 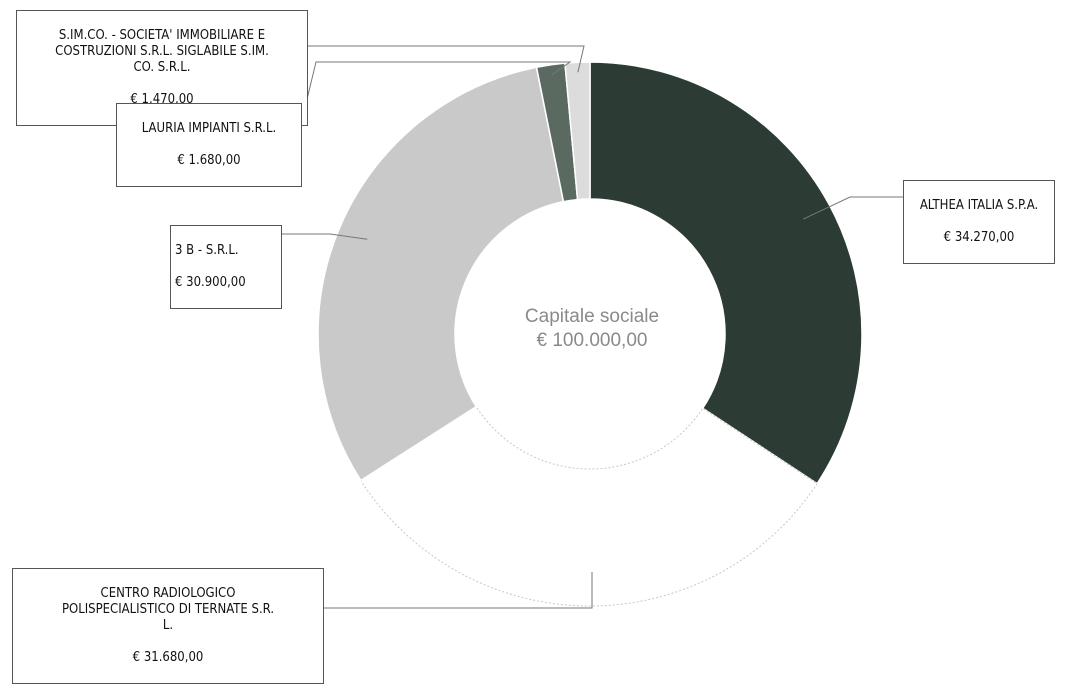 I want to click on data-label-value: € 30.900,00, so click(x=210, y=282).